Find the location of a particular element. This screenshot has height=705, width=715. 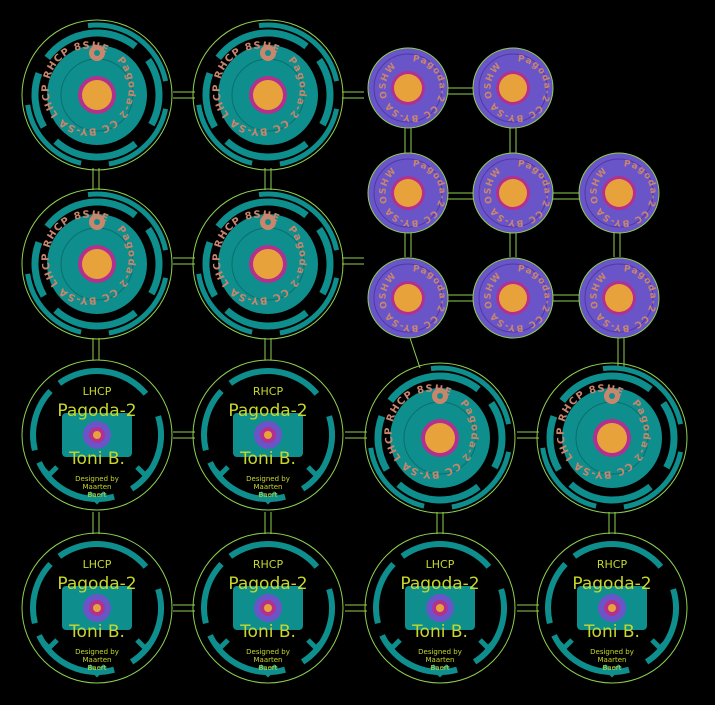

coupler-board-4: Pagoda-2 CC BY-SA LHCP RHCP 8SHE is located at coordinates (268, 264).